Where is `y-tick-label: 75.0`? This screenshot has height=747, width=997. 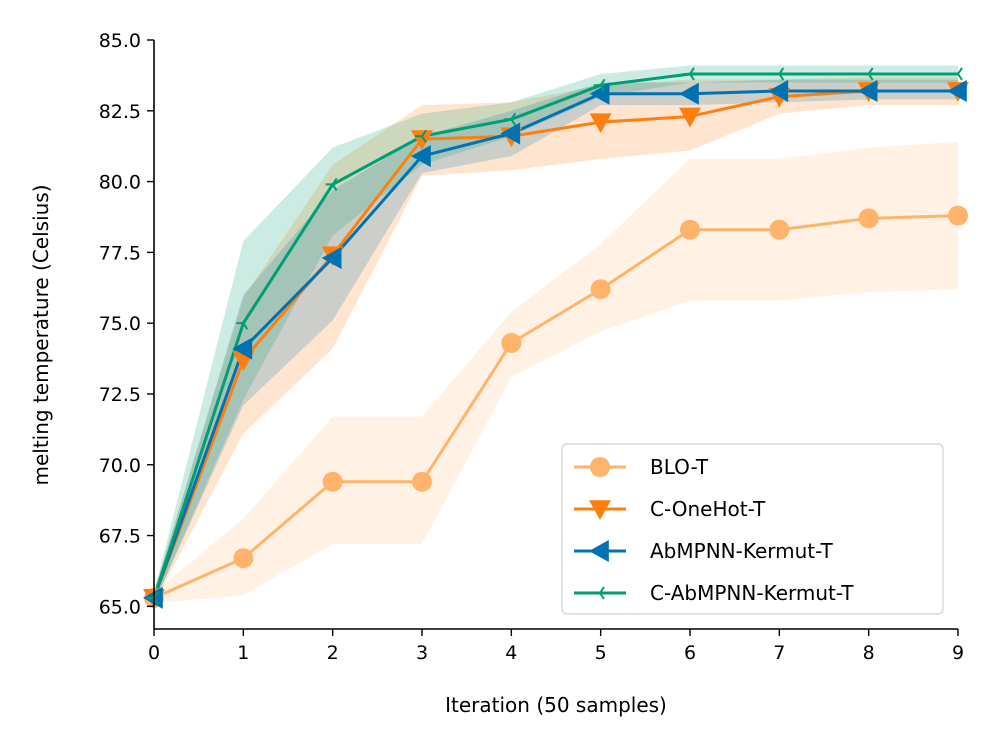 y-tick-label: 75.0 is located at coordinates (120, 324).